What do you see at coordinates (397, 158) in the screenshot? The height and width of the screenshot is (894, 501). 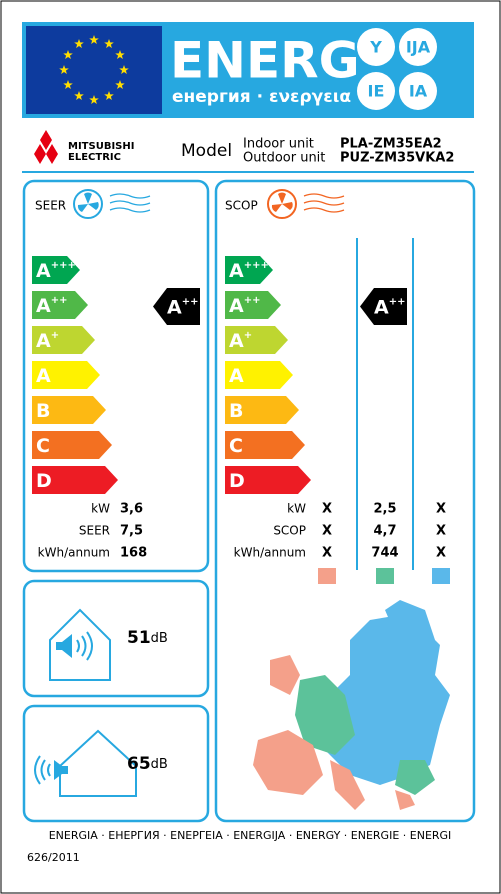 I see `outdoor-model: PUZ-ZM35VKA2` at bounding box center [397, 158].